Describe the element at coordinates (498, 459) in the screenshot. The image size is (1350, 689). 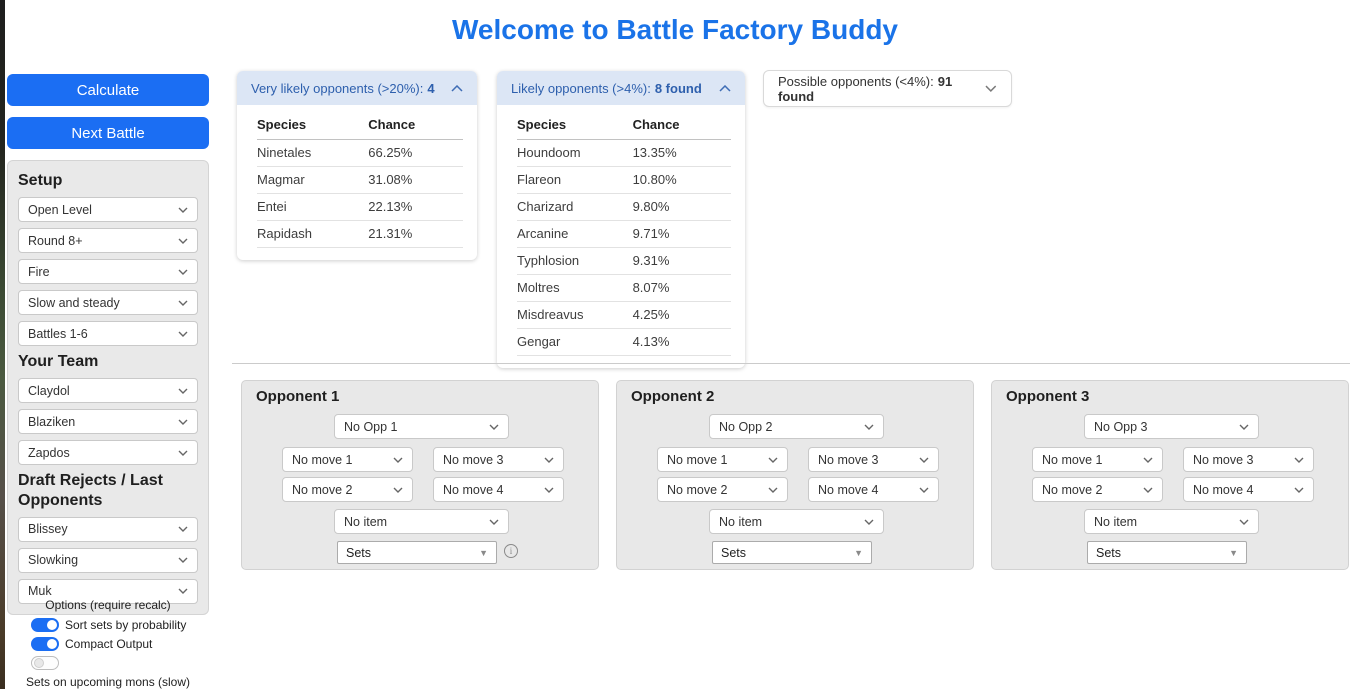
I see `opponent-1-move-3-select: No move 3` at that location.